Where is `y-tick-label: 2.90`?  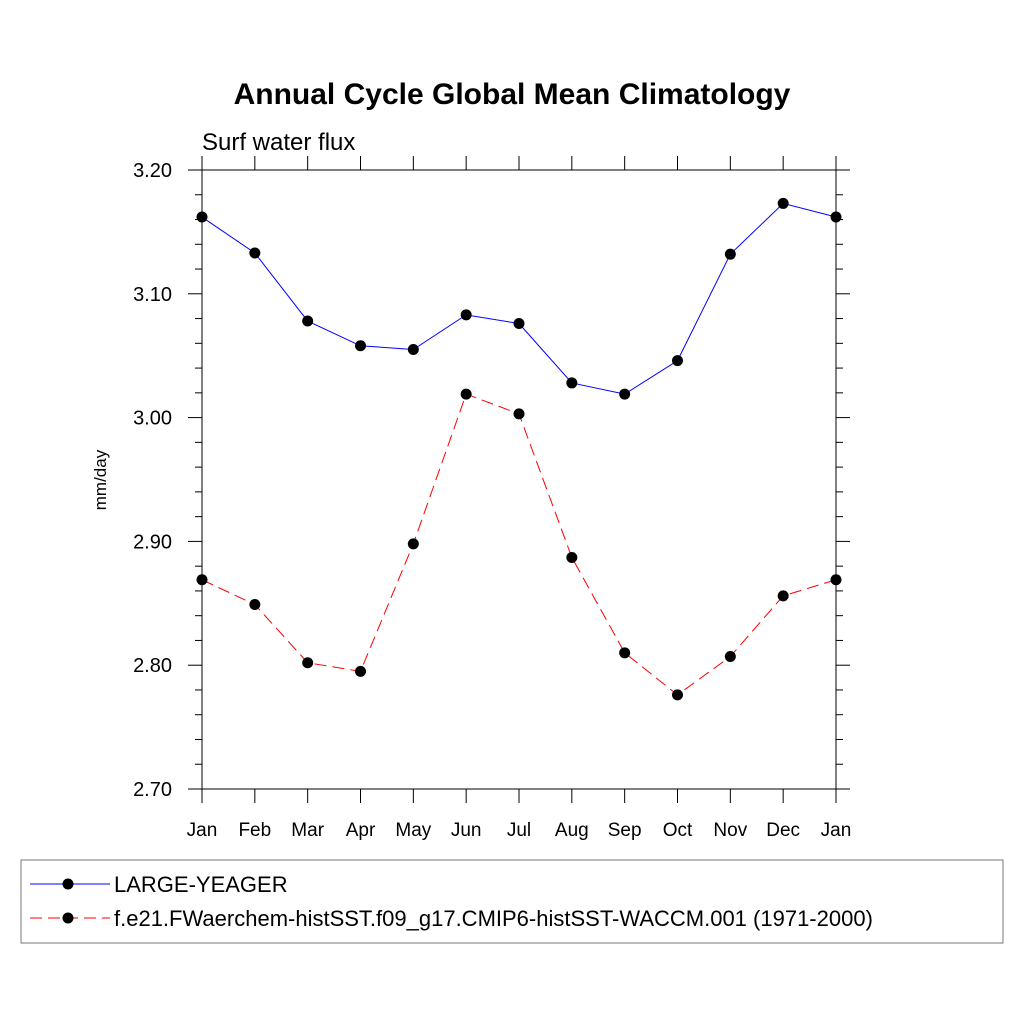
y-tick-label: 2.90 is located at coordinates (152, 542).